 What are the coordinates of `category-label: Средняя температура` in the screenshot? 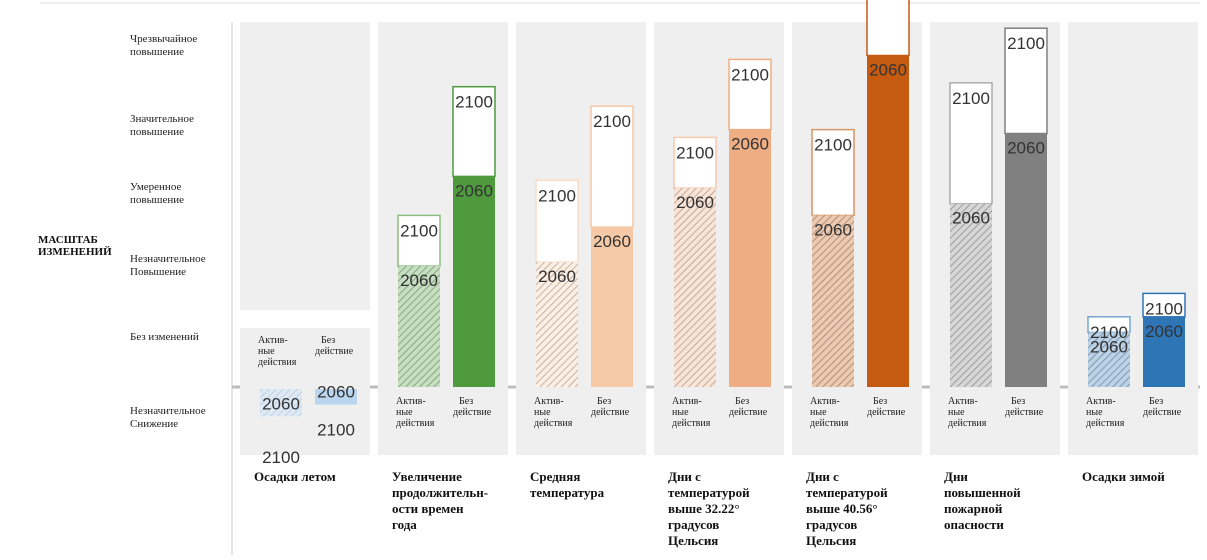 It's located at (567, 484).